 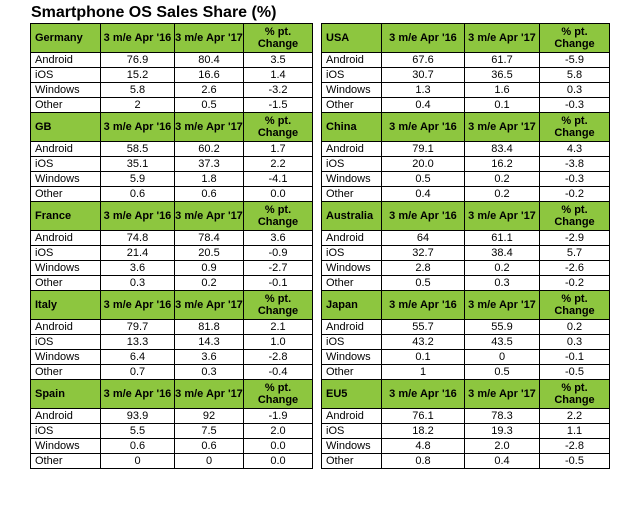 What do you see at coordinates (171, 357) in the screenshot?
I see `table-row: Windows 6.4 3.6 -2.8` at bounding box center [171, 357].